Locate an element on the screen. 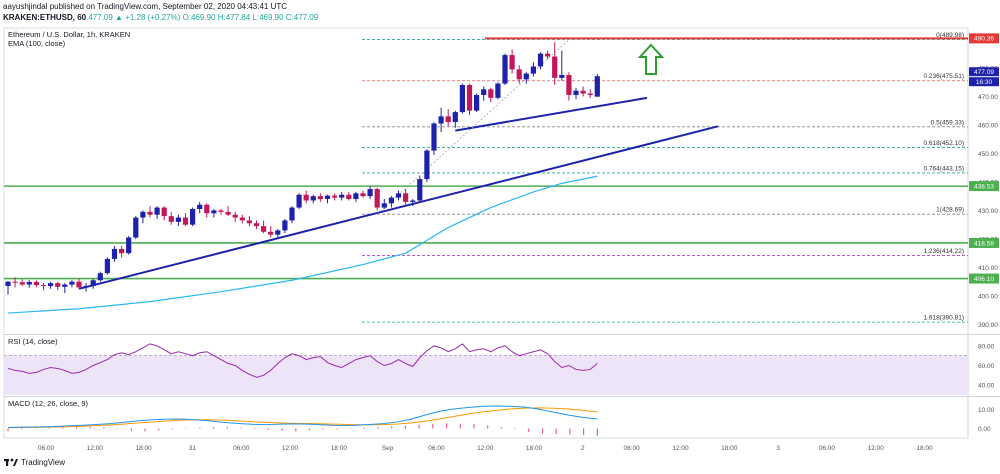 The width and height of the screenshot is (1000, 474). price-tick-label: 460.00 is located at coordinates (988, 125).